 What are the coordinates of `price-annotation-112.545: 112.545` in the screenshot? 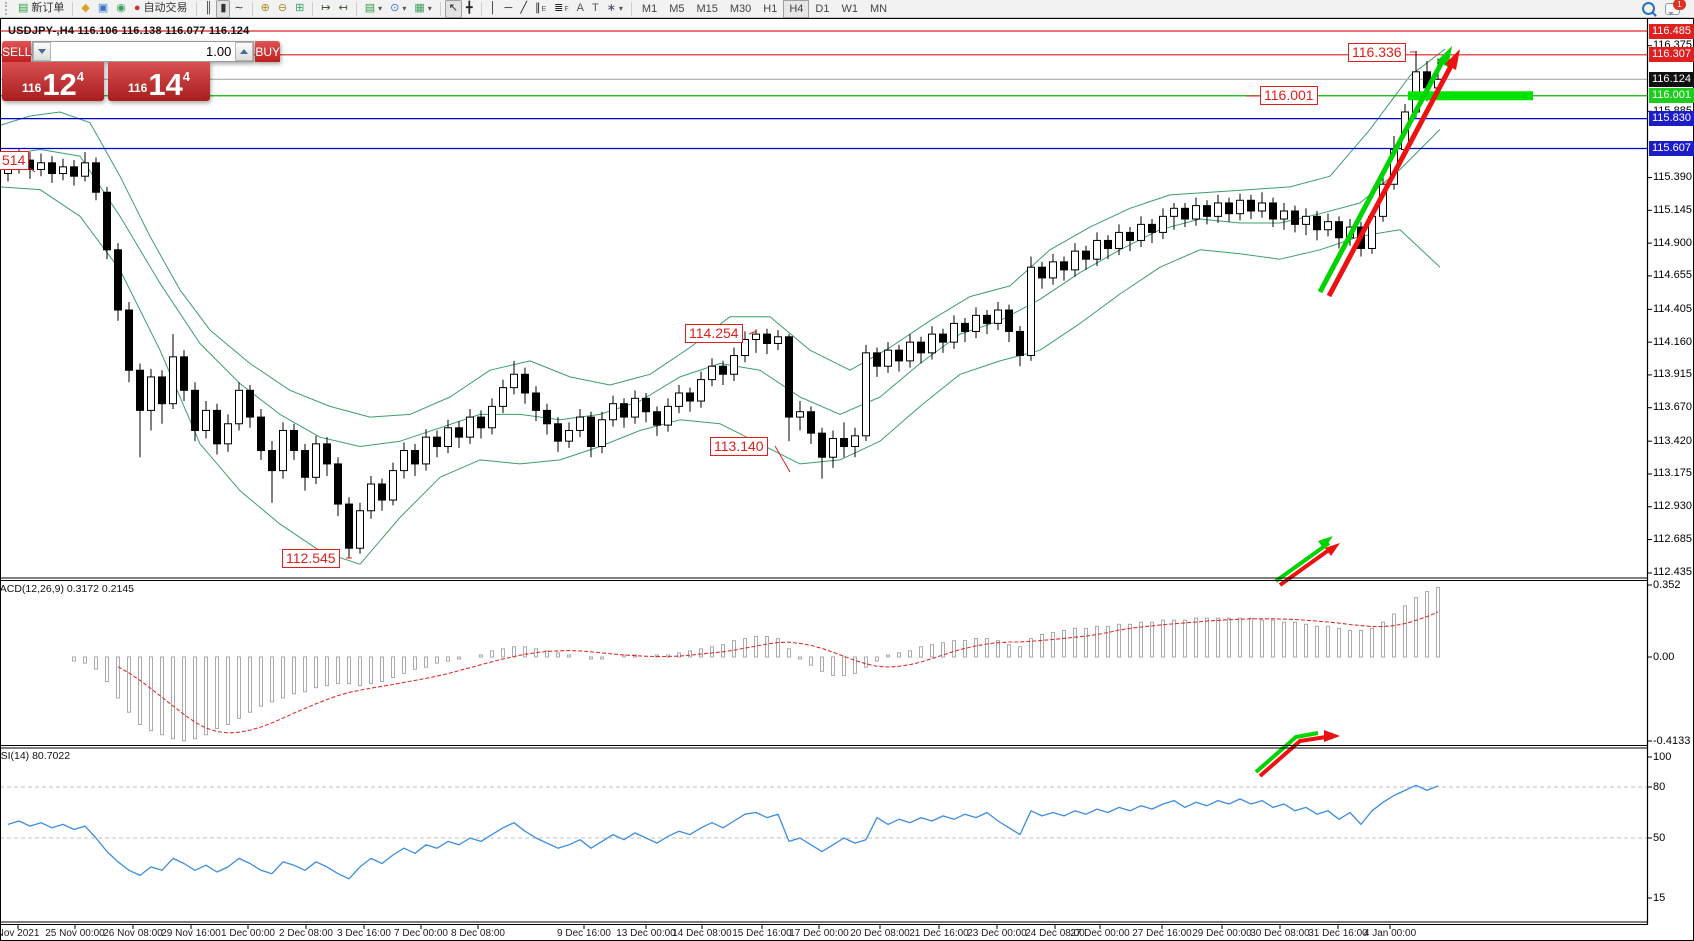 It's located at (311, 558).